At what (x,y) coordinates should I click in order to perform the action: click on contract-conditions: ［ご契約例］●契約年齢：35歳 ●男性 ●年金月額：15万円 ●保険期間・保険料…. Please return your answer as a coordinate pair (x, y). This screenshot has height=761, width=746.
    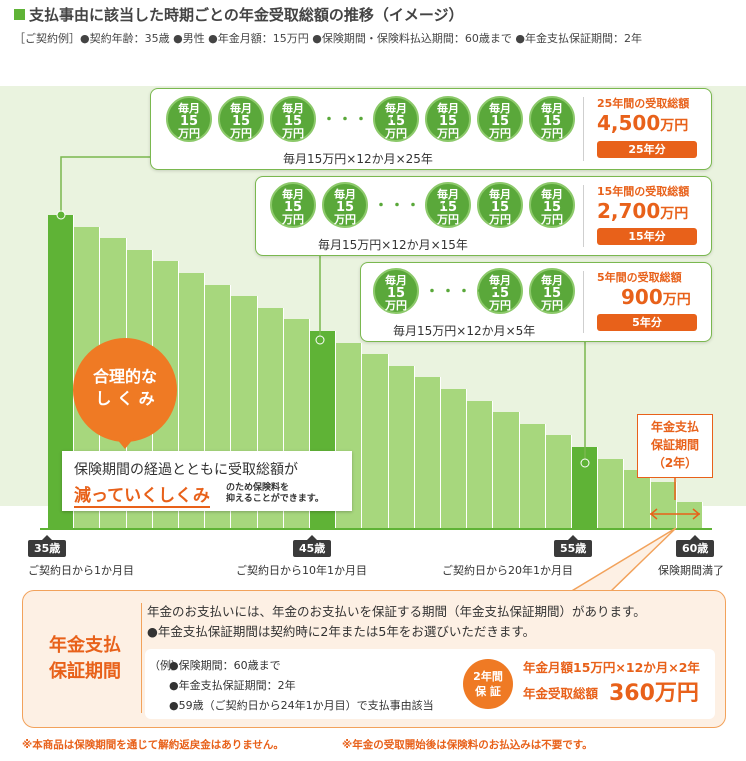
    Looking at the image, I should click on (328, 38).